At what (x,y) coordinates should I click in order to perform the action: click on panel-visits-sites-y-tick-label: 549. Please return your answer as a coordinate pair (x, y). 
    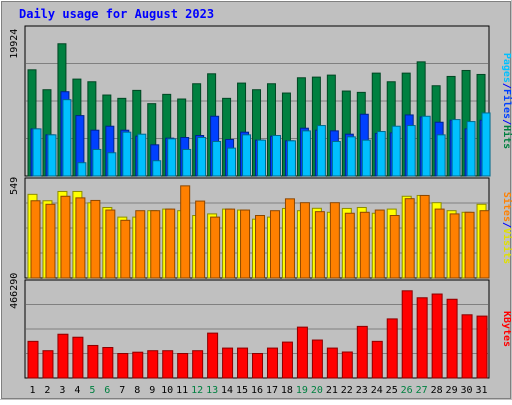
    Looking at the image, I should click on (14, 186).